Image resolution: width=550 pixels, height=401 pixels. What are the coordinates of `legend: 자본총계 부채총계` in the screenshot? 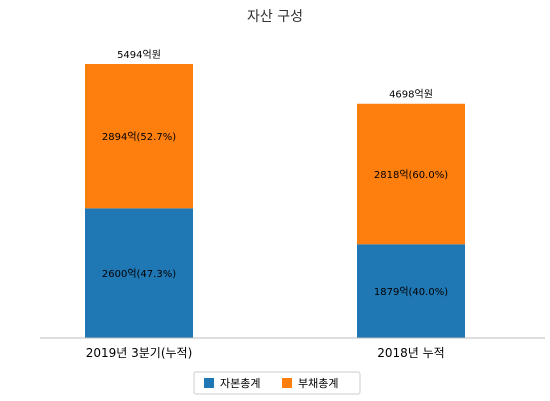 It's located at (277, 383).